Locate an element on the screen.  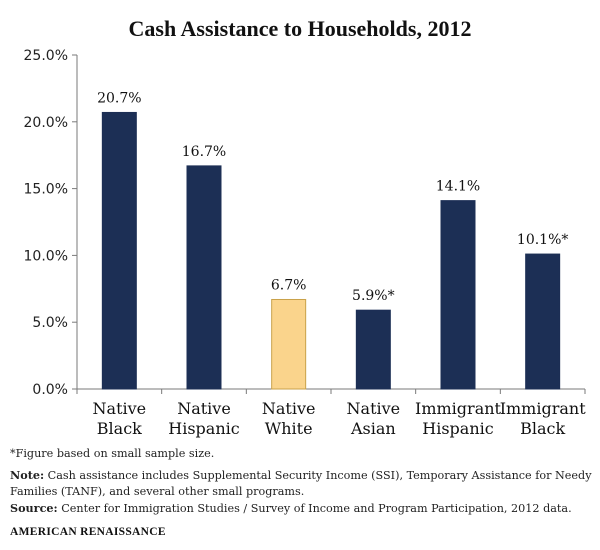
brand-label: AMERICAN RENAISSANCE is located at coordinates (88, 532).